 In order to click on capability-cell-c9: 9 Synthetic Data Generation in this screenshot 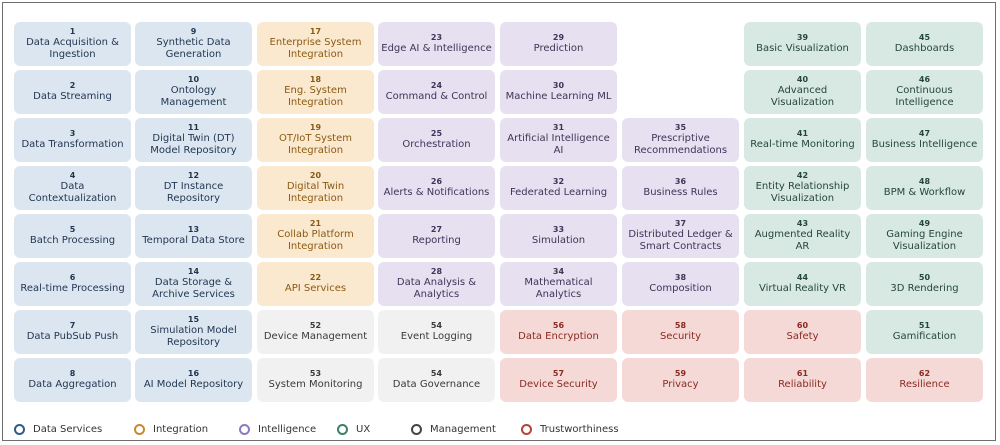, I will do `click(193, 44)`.